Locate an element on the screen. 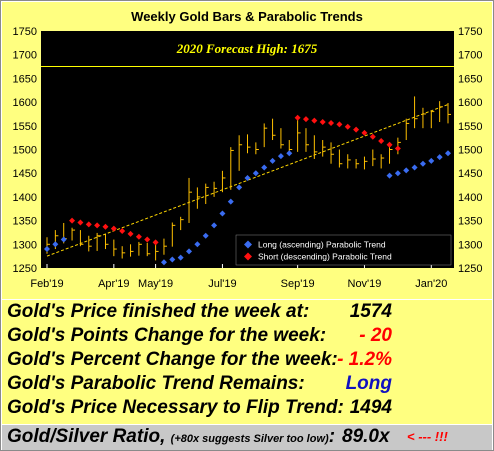 This screenshot has width=494, height=451. stat-row-price: Gold's Price finished the week at: 1574 is located at coordinates (247, 312).